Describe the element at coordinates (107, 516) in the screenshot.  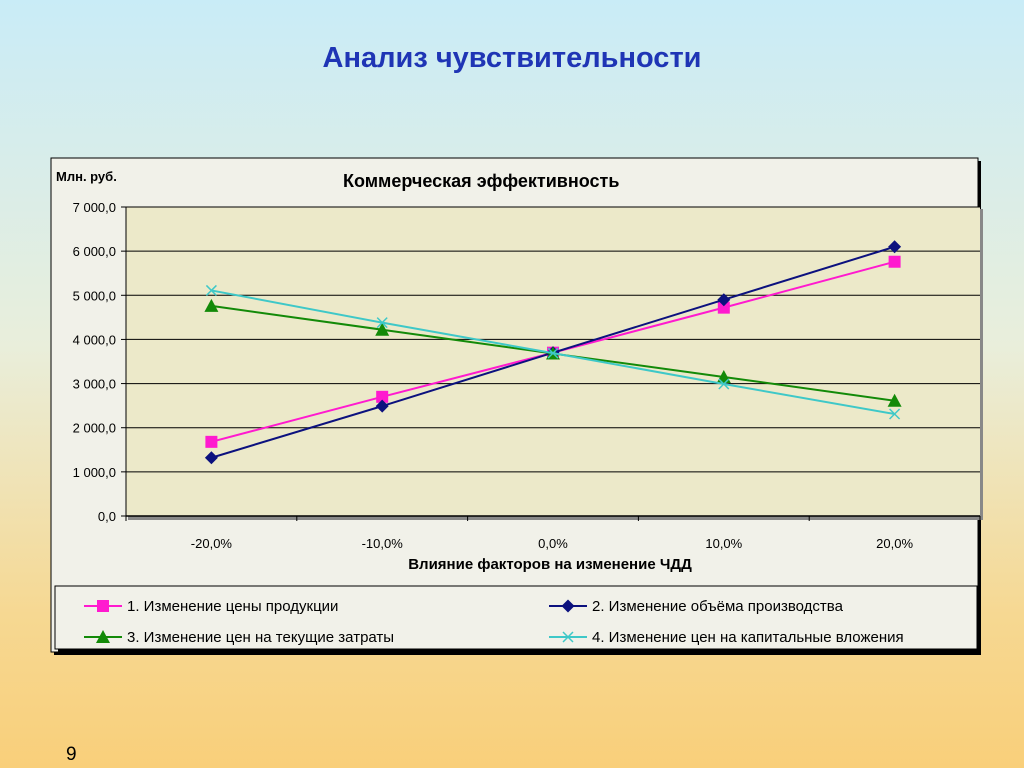
I see `y-tick-label-0: 0,0` at that location.